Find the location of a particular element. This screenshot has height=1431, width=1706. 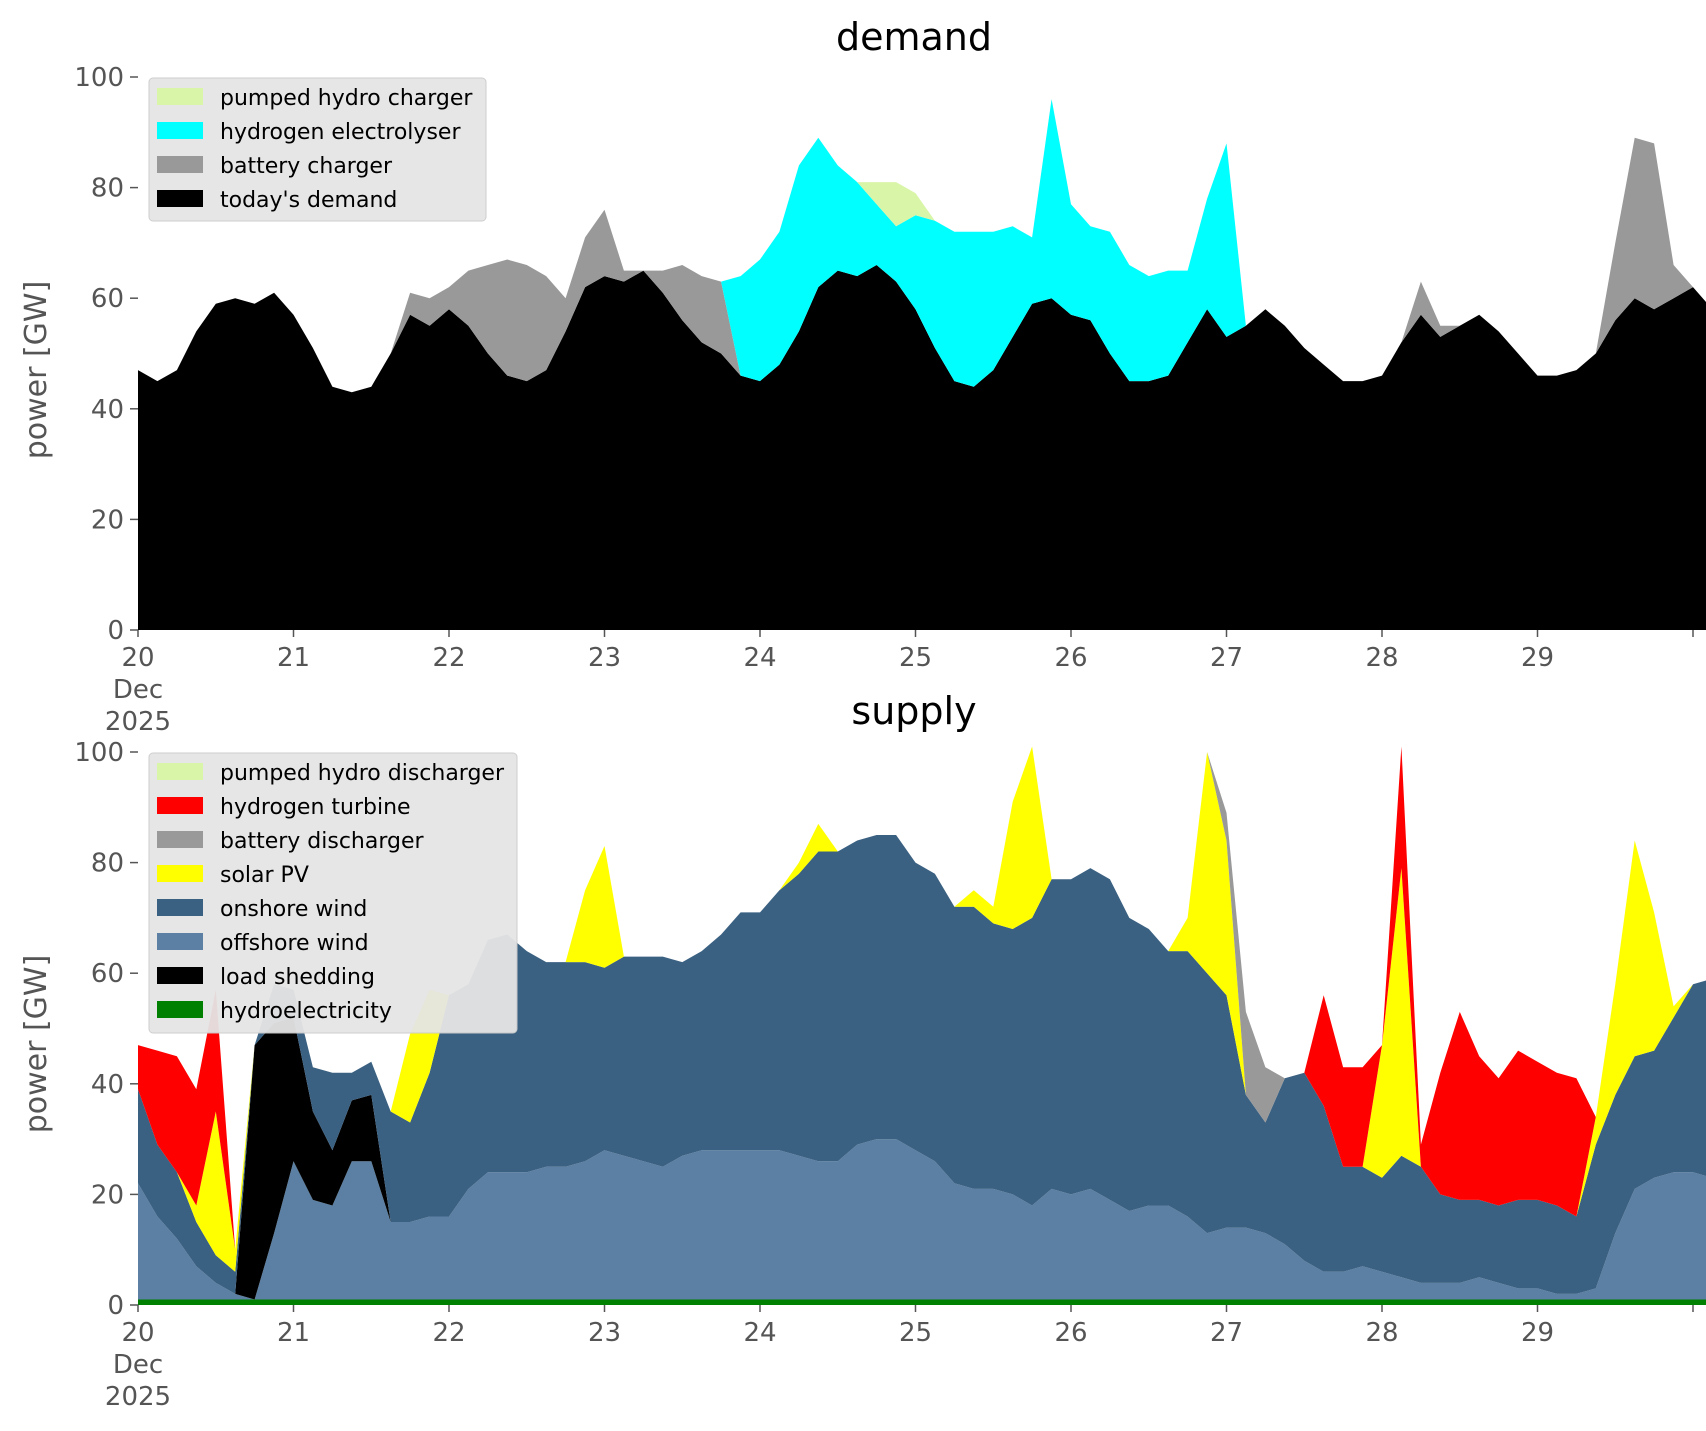

supply-xtick-label: 20 Dec 2025 is located at coordinates (138, 1365).